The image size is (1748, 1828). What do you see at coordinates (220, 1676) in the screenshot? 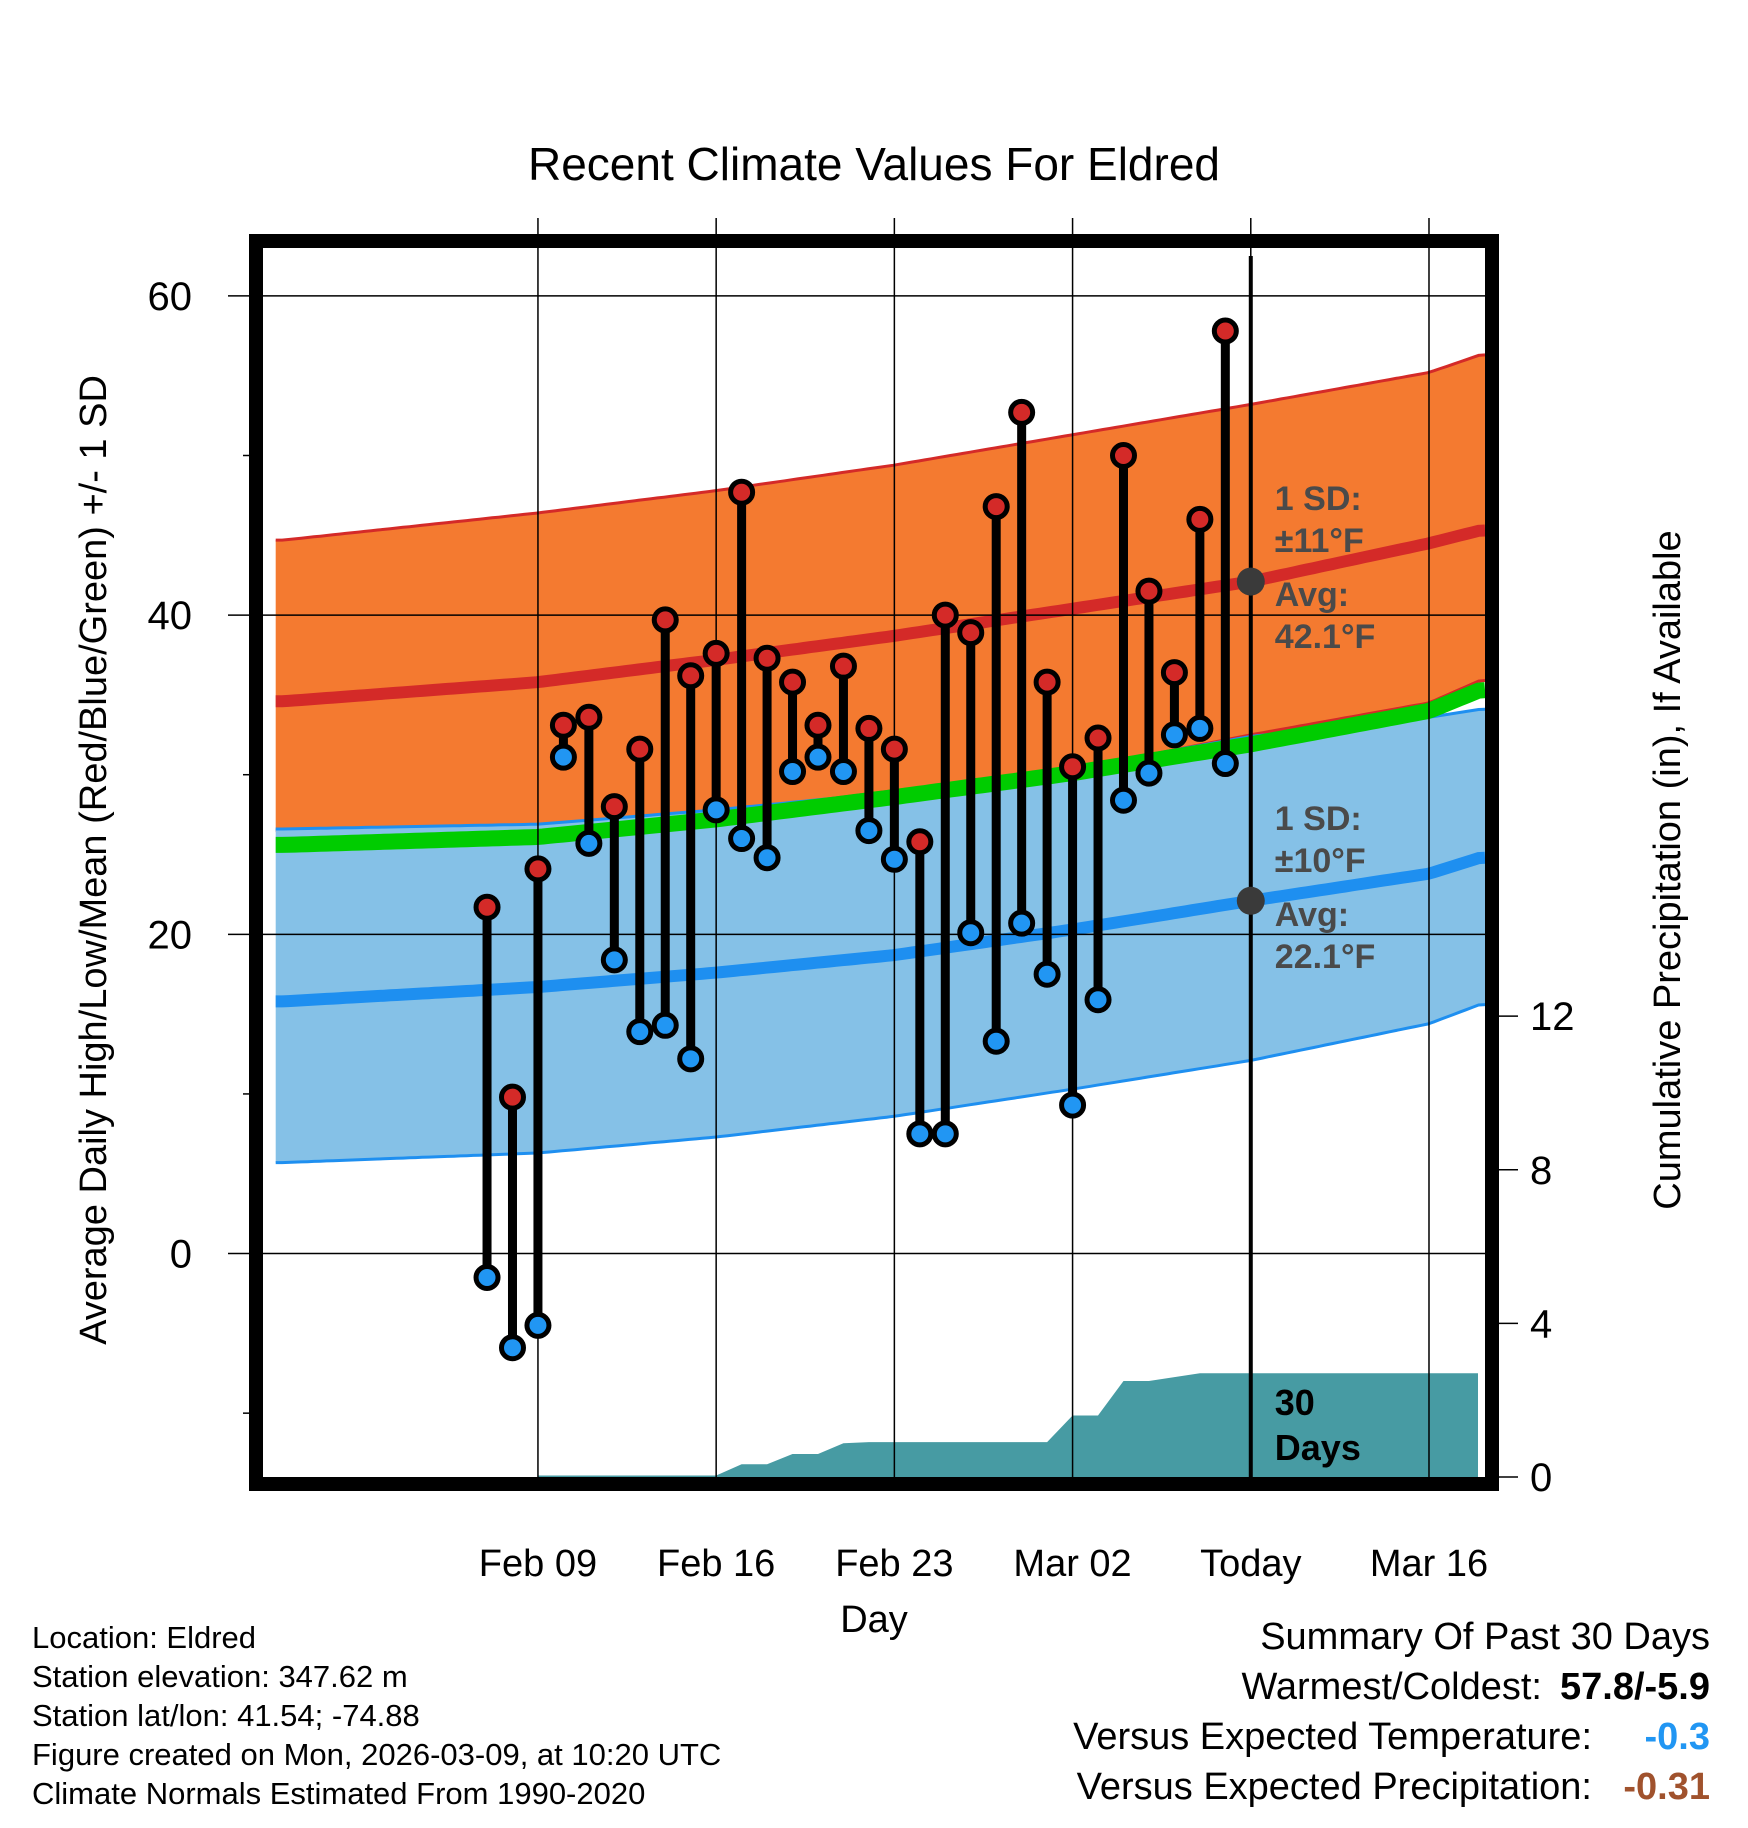
I see `elevation-label: Station elevation: 347.62 m` at bounding box center [220, 1676].